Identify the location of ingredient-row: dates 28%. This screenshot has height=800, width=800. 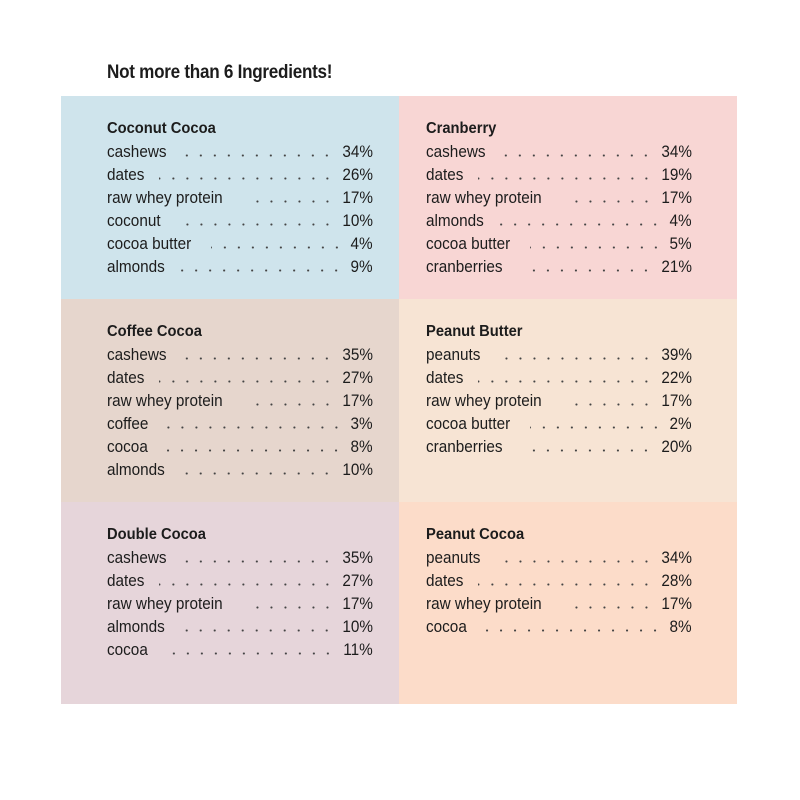
(559, 580).